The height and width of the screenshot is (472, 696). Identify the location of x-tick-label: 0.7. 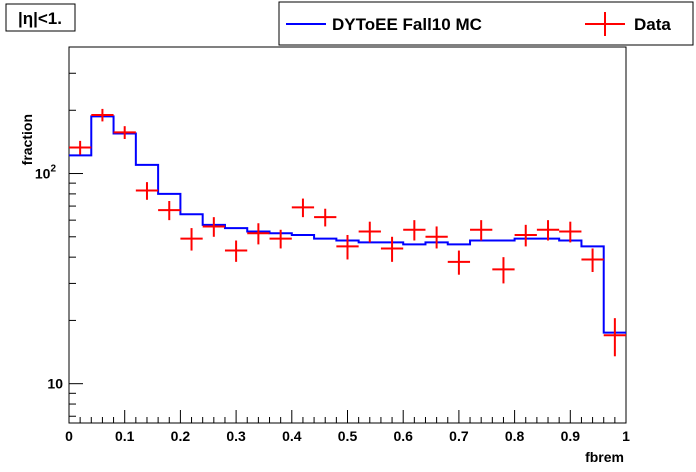
(459, 436).